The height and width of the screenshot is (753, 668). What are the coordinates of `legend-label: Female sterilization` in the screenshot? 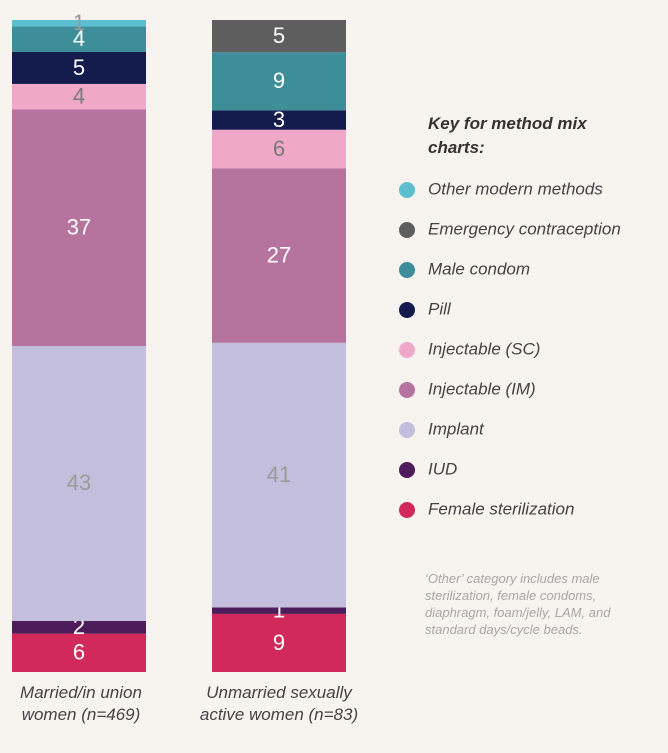 It's located at (501, 508).